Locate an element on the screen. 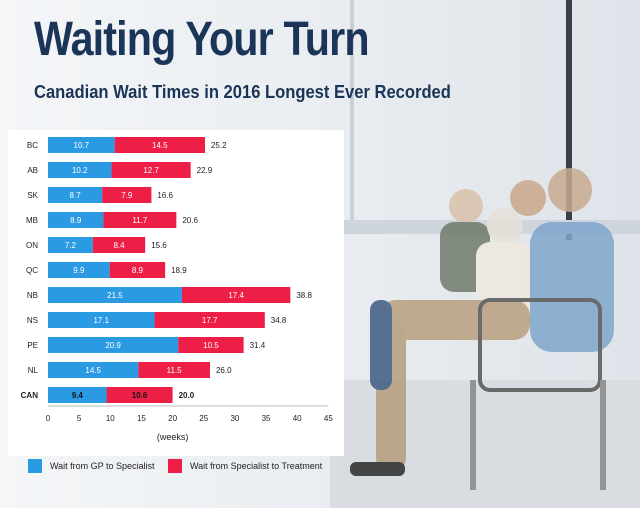  bar-total-label: 18.9 is located at coordinates (179, 270).